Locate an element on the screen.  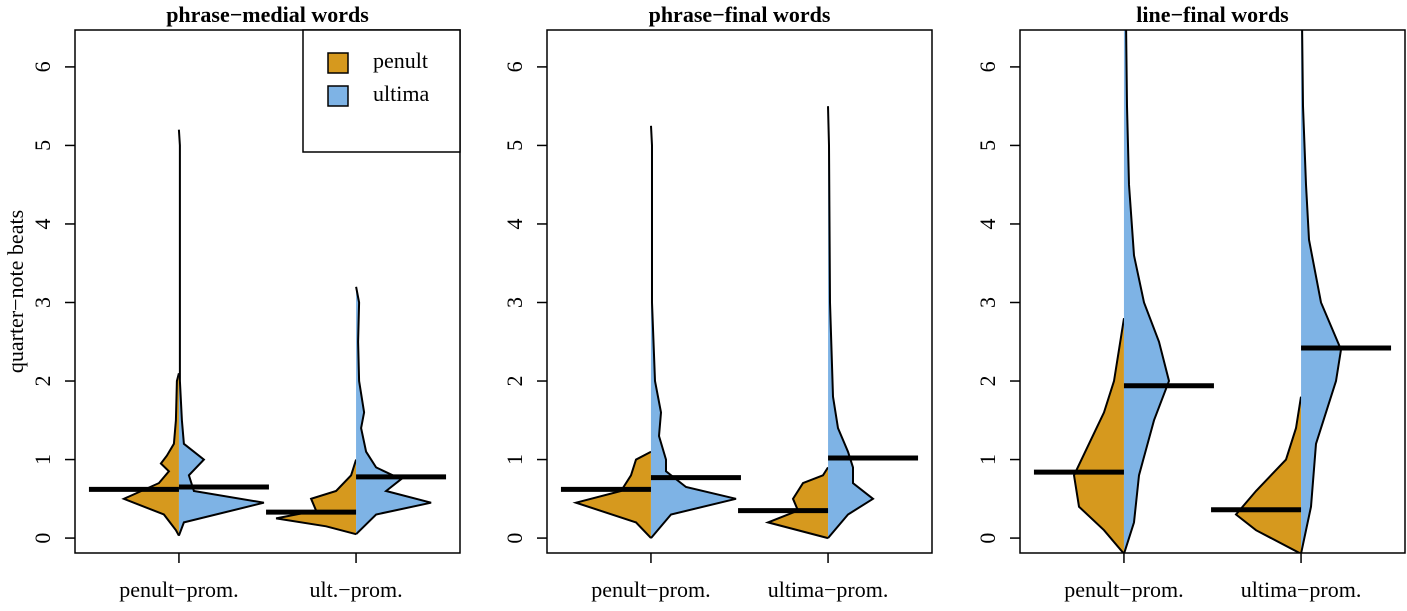
x-tick-label: ult.−prom. is located at coordinates (356, 589).